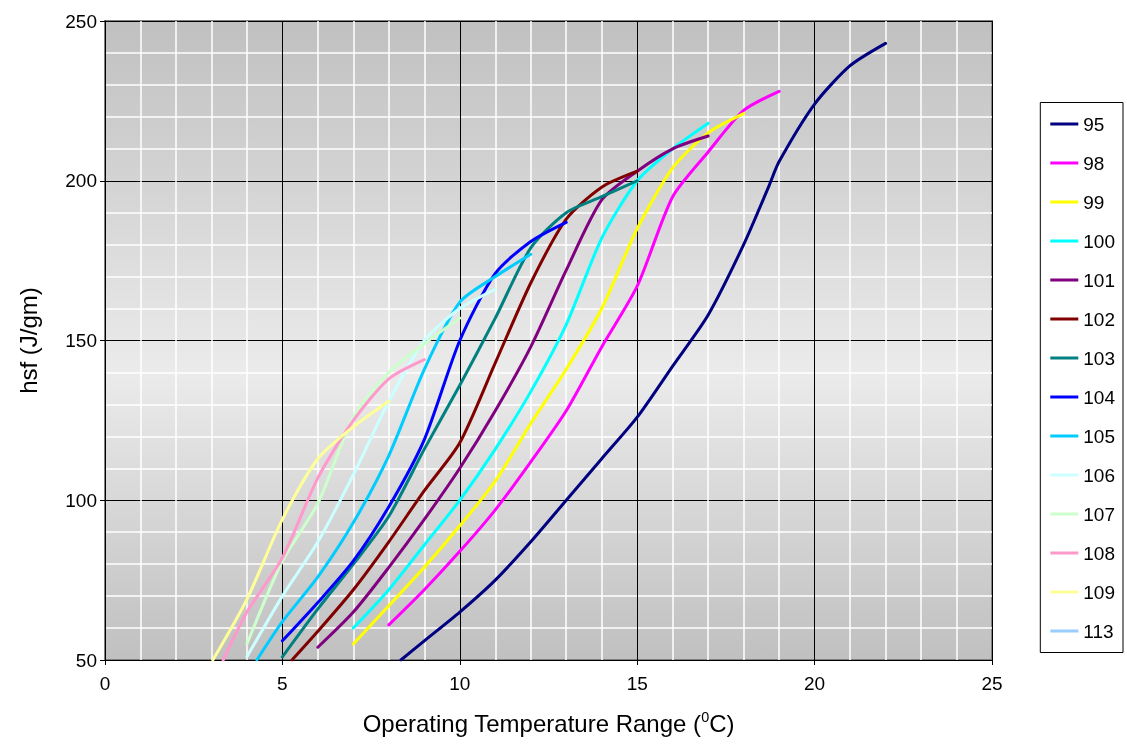 This screenshot has height=755, width=1127. Describe the element at coordinates (1099, 241) in the screenshot. I see `legend-label: 100` at that location.